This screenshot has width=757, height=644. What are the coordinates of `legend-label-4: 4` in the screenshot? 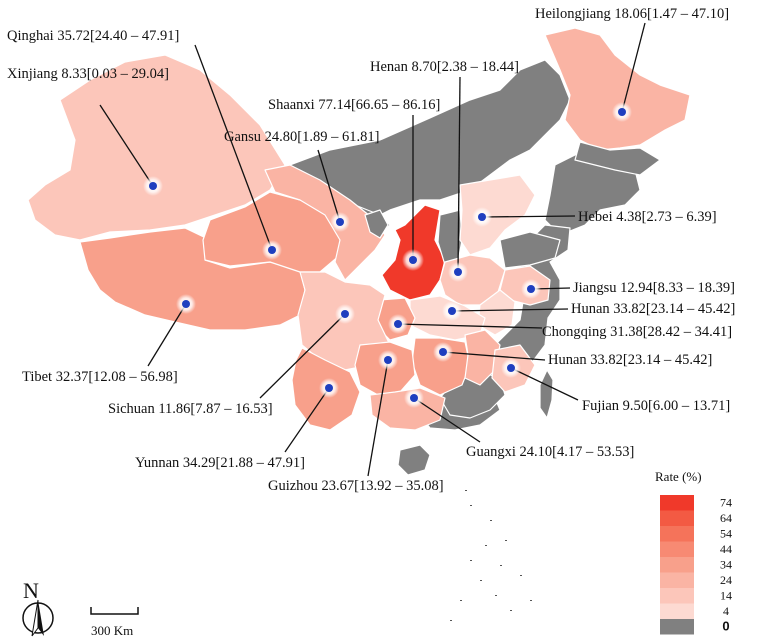 It's located at (726, 611).